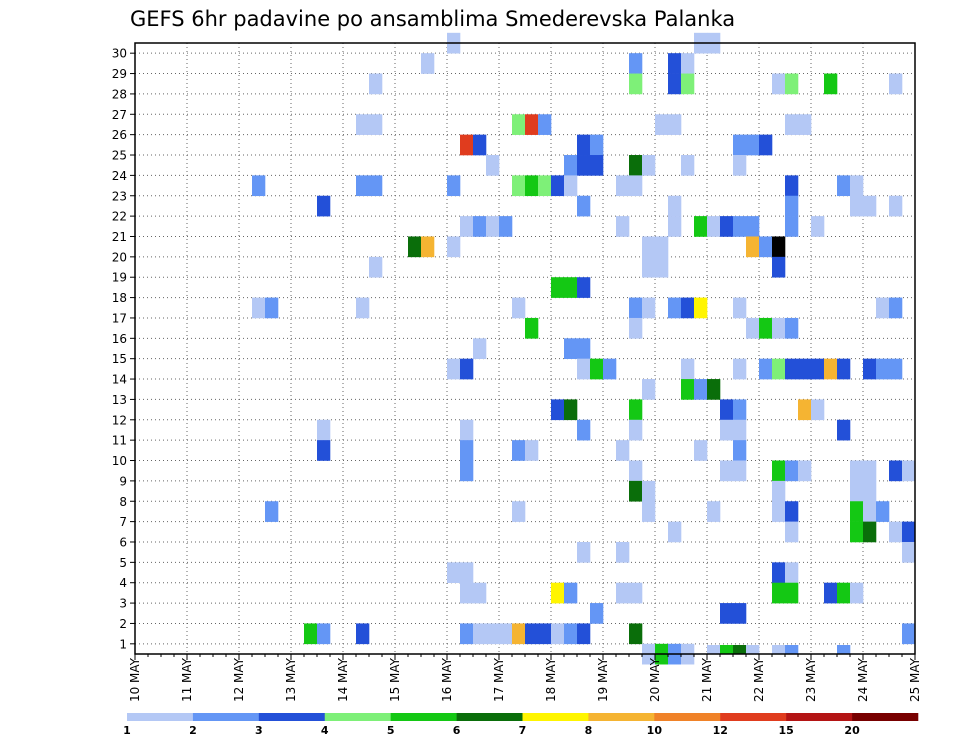  I want to click on x-tick-label: 19 MAY, so click(603, 679).